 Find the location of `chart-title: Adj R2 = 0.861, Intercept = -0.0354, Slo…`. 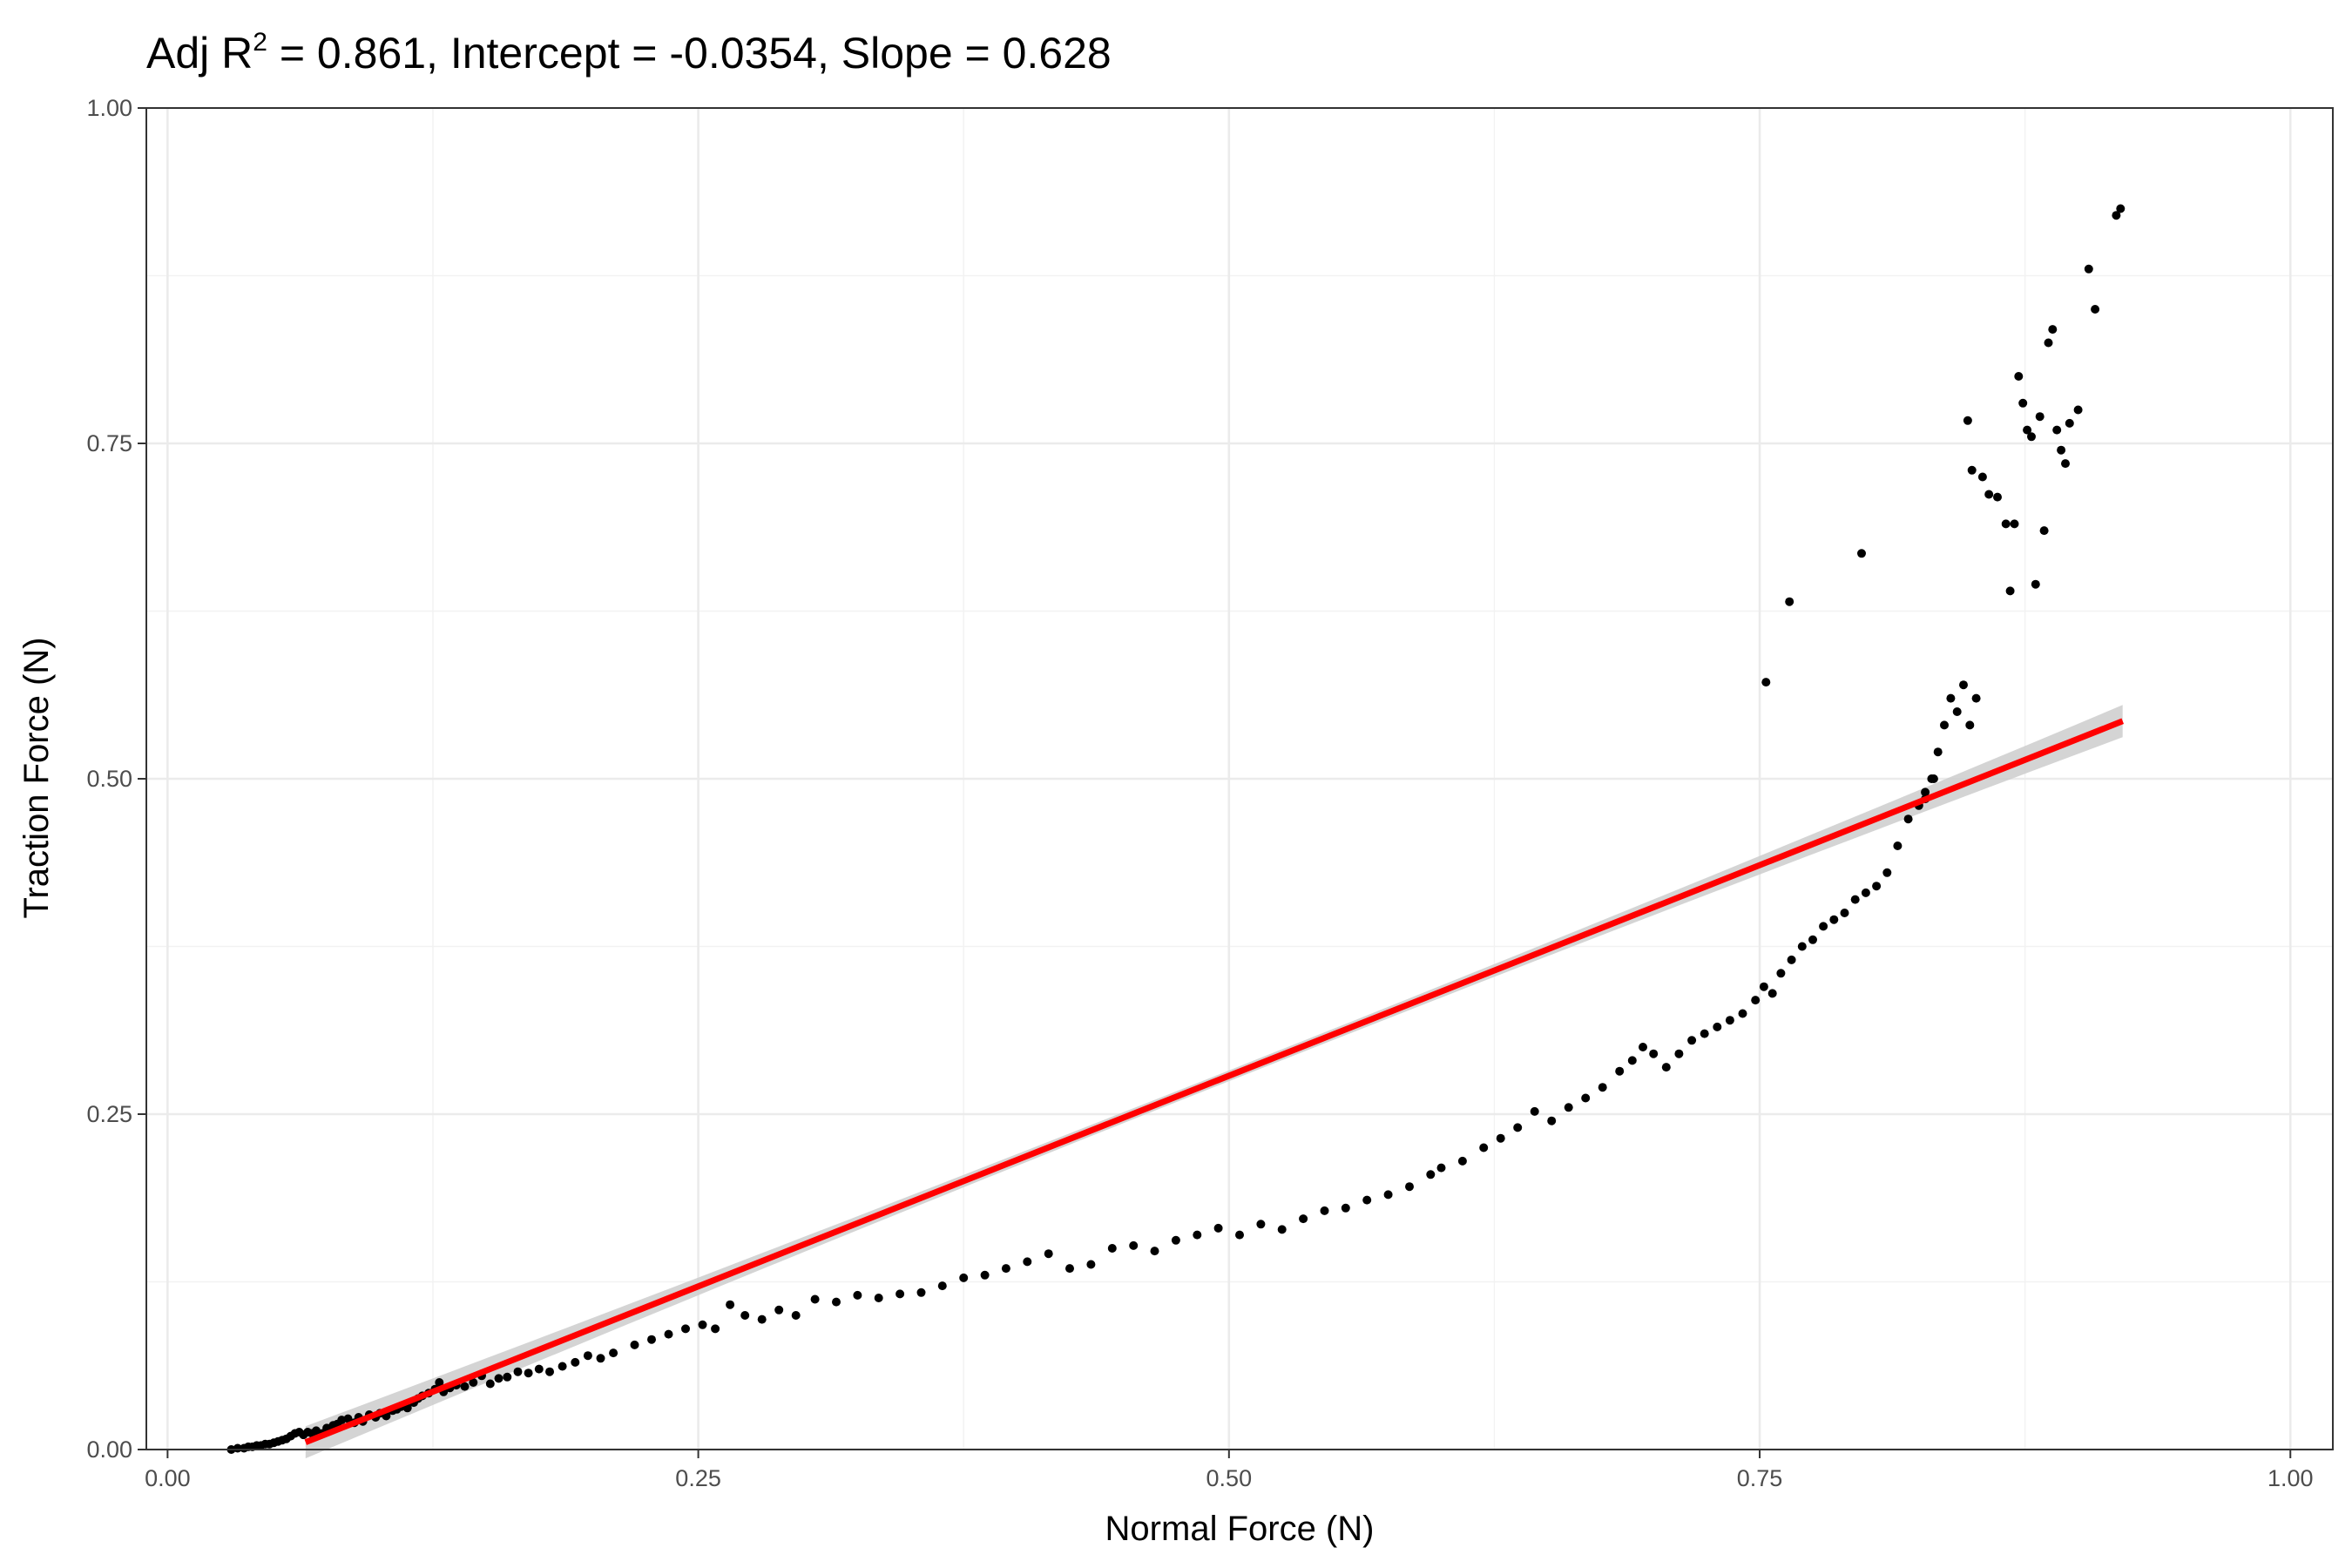

chart-title: Adj R2 = 0.861, Intercept = -0.0354, Slo… is located at coordinates (629, 53).